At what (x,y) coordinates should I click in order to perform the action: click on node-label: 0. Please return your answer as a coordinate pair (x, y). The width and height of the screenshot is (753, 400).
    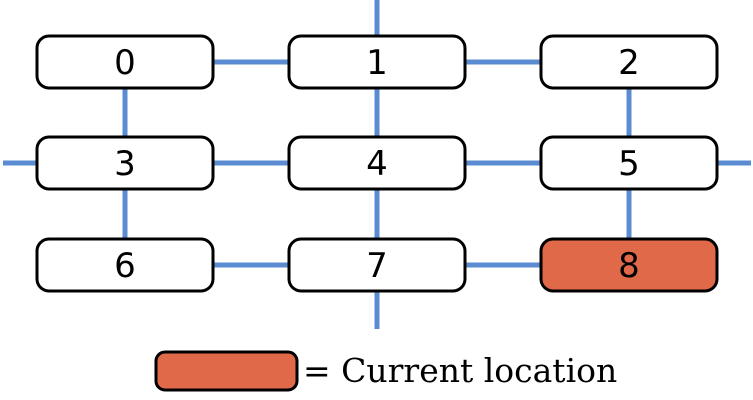
    Looking at the image, I should click on (125, 63).